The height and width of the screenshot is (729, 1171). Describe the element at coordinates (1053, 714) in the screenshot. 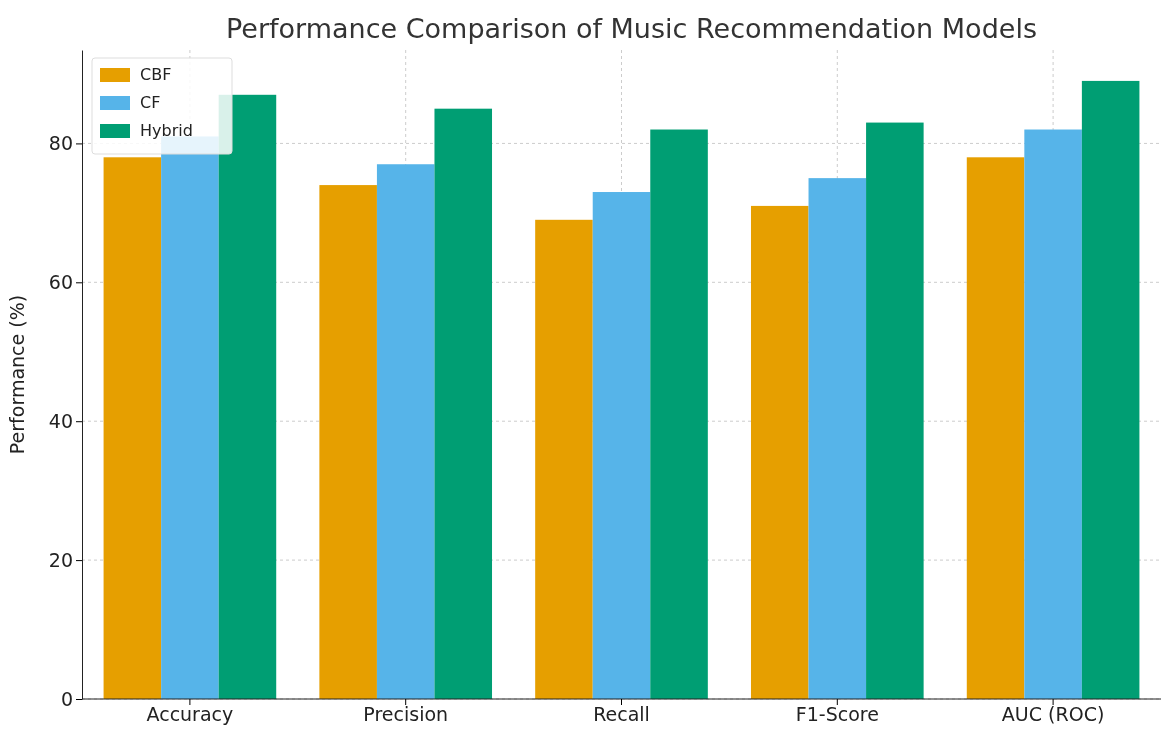

I see `x-tick-label: AUC (ROC)` at that location.